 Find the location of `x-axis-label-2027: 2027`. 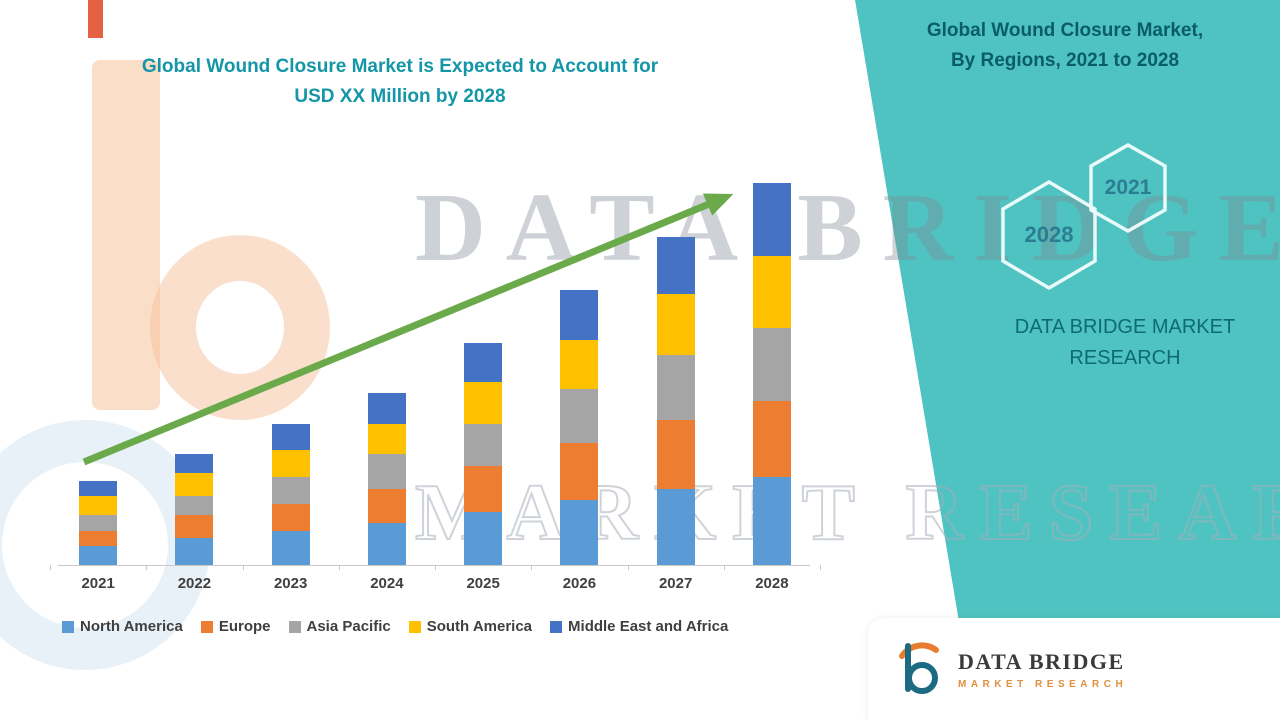

x-axis-label-2027: 2027 is located at coordinates (675, 583).